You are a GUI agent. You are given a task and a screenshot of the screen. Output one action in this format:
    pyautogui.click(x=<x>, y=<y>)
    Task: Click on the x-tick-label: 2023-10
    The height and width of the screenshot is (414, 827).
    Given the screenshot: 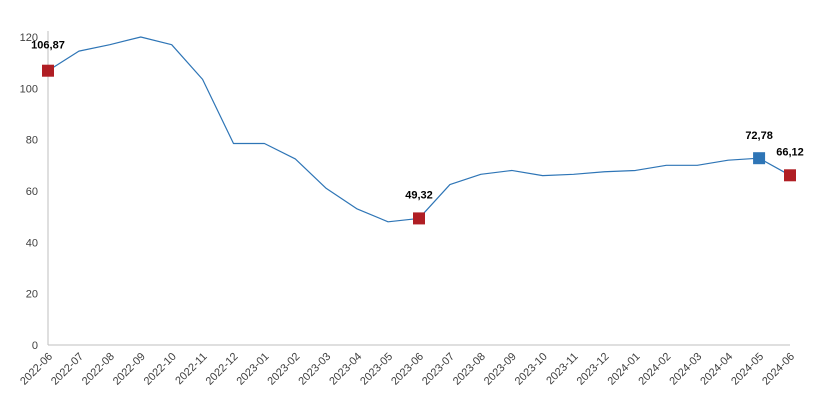 What is the action you would take?
    pyautogui.click(x=531, y=369)
    